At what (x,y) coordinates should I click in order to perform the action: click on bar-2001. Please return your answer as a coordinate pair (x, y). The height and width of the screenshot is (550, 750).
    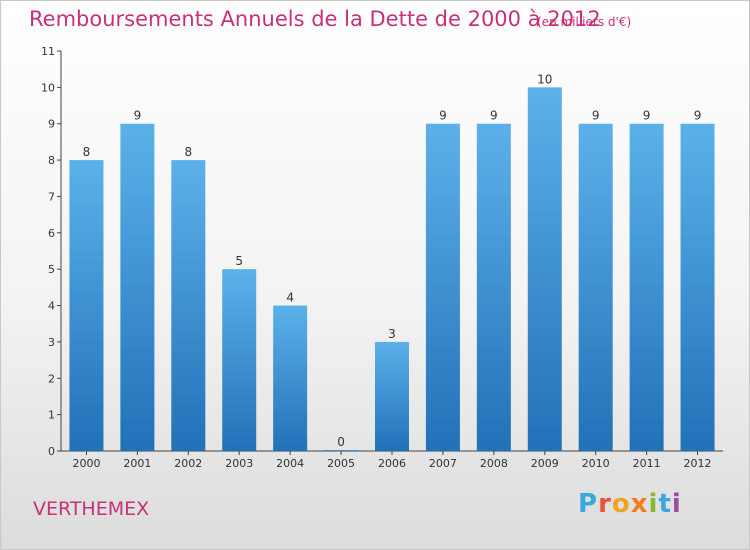
    Looking at the image, I should click on (137, 287).